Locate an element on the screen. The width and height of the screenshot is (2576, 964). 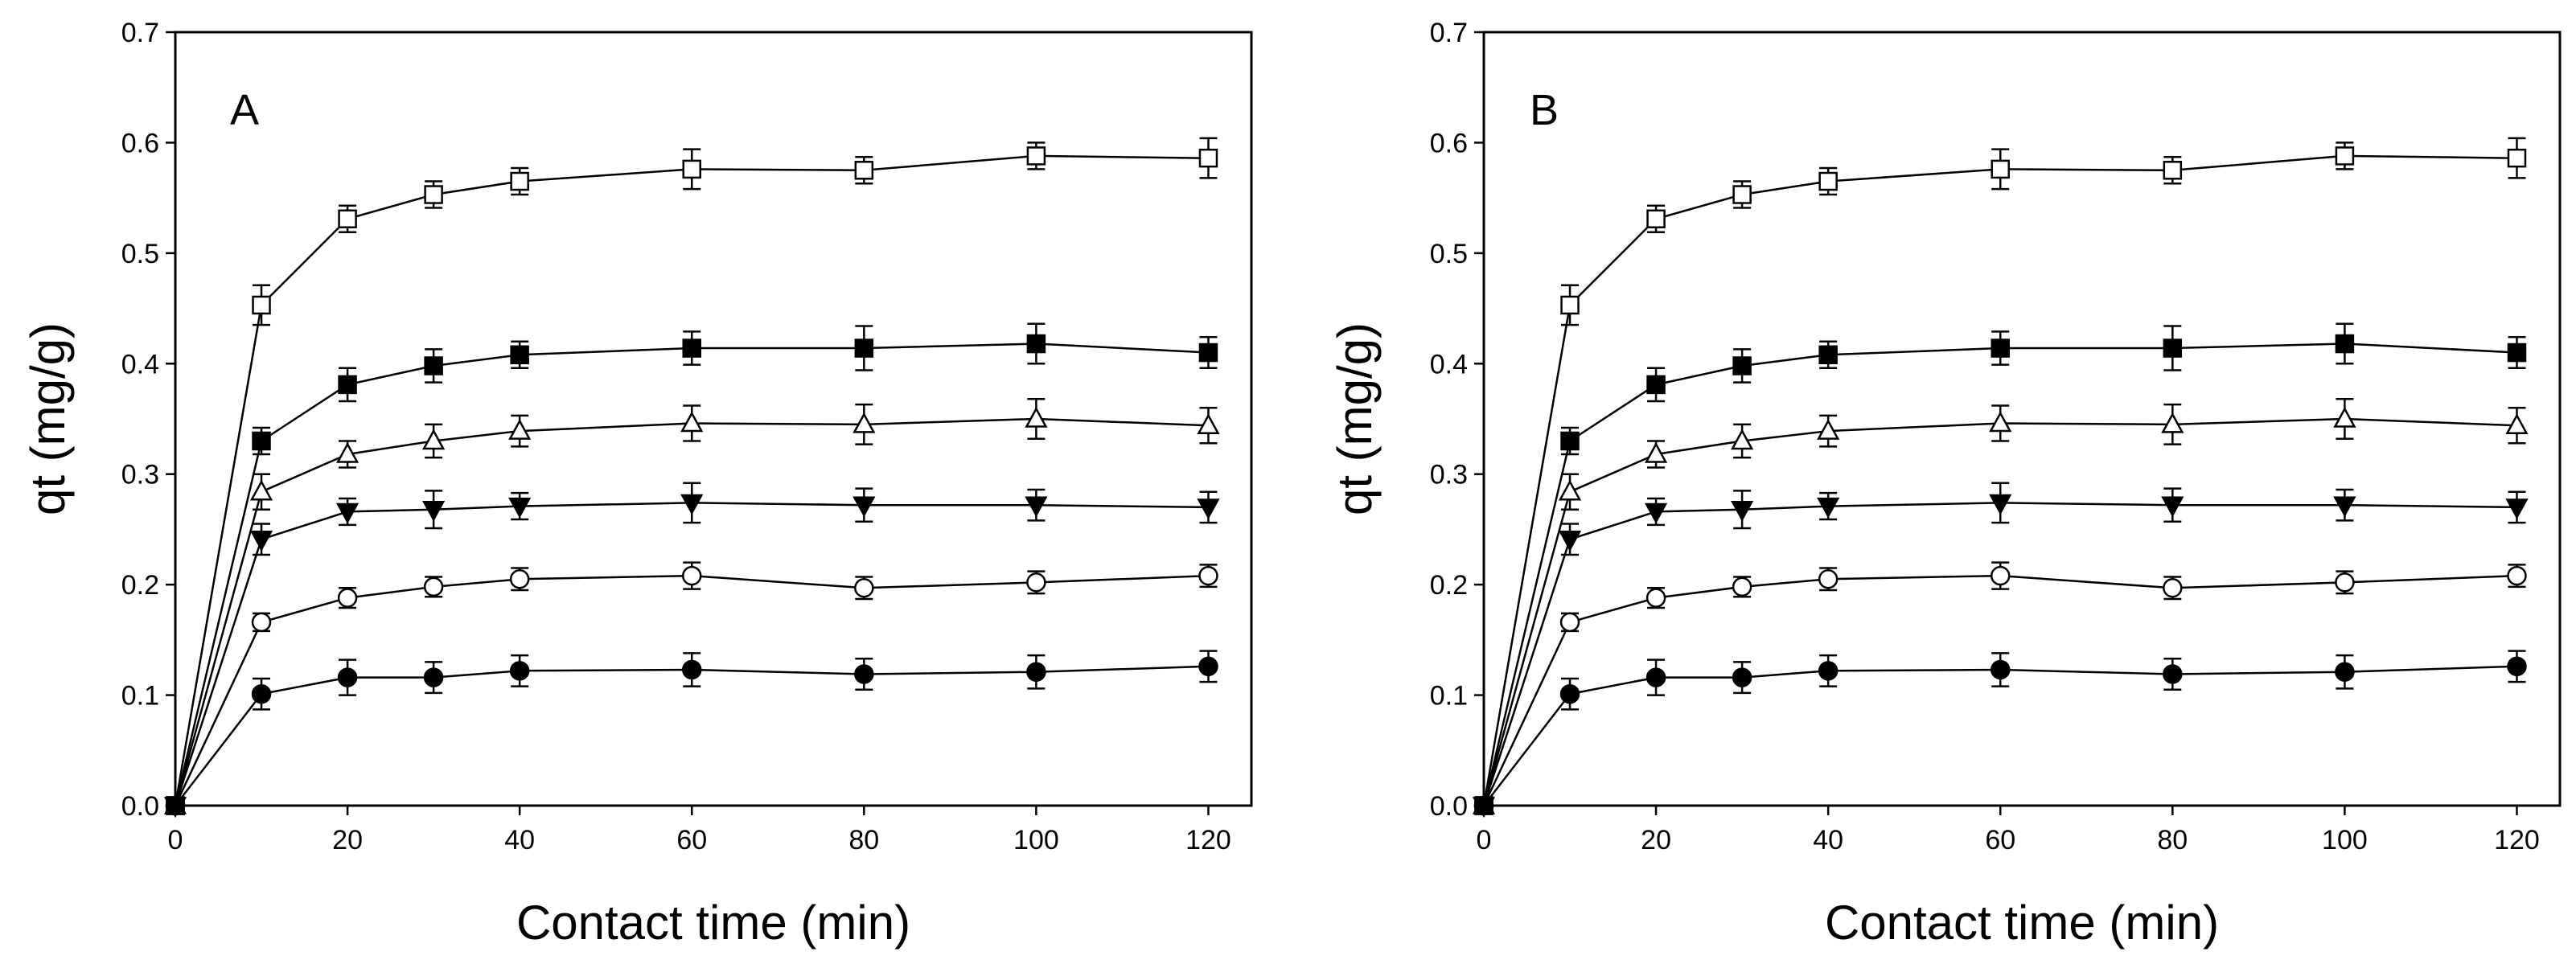
y-tick-label: 0.4 is located at coordinates (140, 364).